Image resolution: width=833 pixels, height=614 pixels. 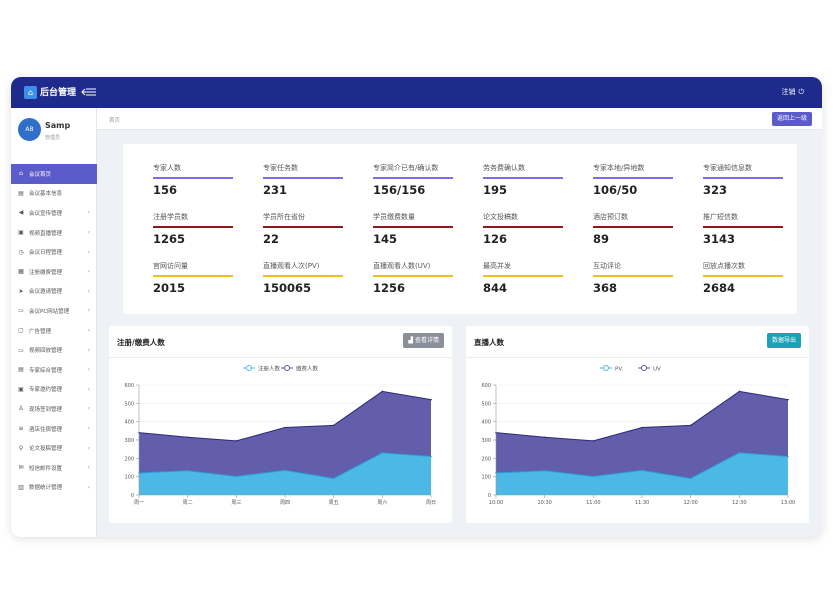 What do you see at coordinates (291, 266) in the screenshot?
I see `stat-label: 直播观看人次(PV)` at bounding box center [291, 266].